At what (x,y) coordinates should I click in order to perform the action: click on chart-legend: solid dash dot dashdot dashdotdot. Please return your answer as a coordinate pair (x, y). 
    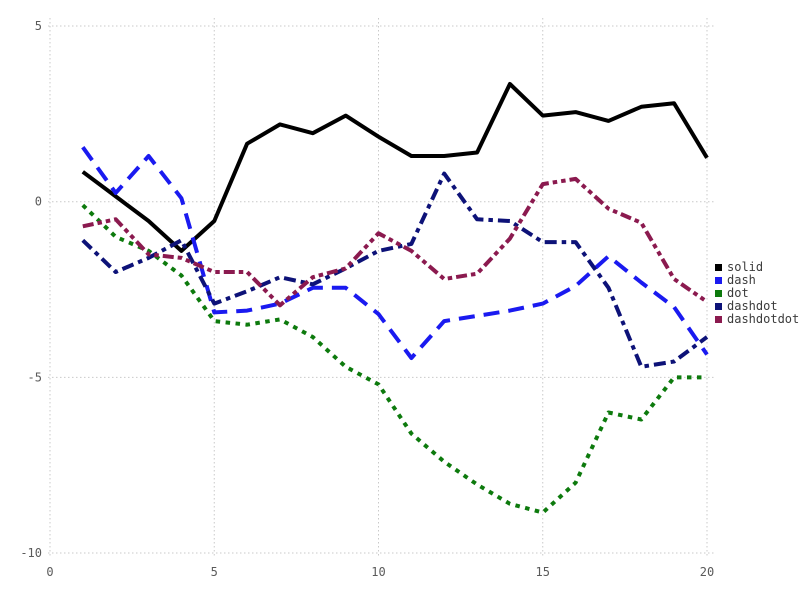
    Looking at the image, I should click on (757, 293).